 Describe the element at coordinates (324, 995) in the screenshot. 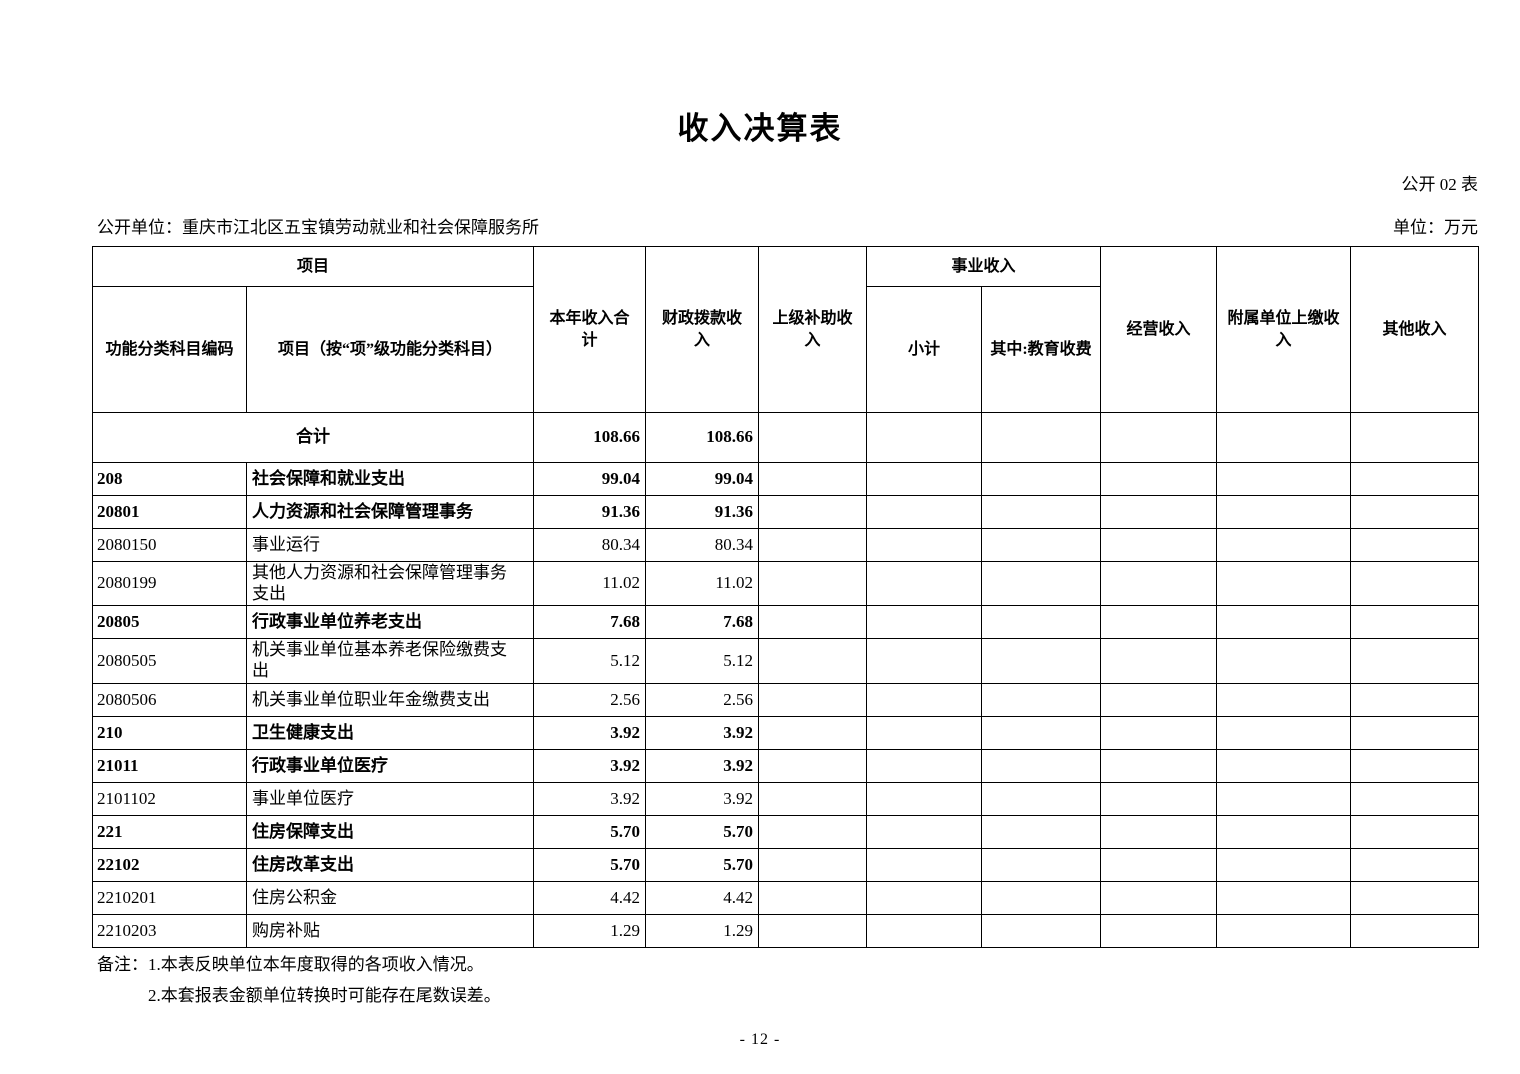

I see `note-line-2: 2.本套报表金额单位转换时可能存在尾数误差。` at that location.